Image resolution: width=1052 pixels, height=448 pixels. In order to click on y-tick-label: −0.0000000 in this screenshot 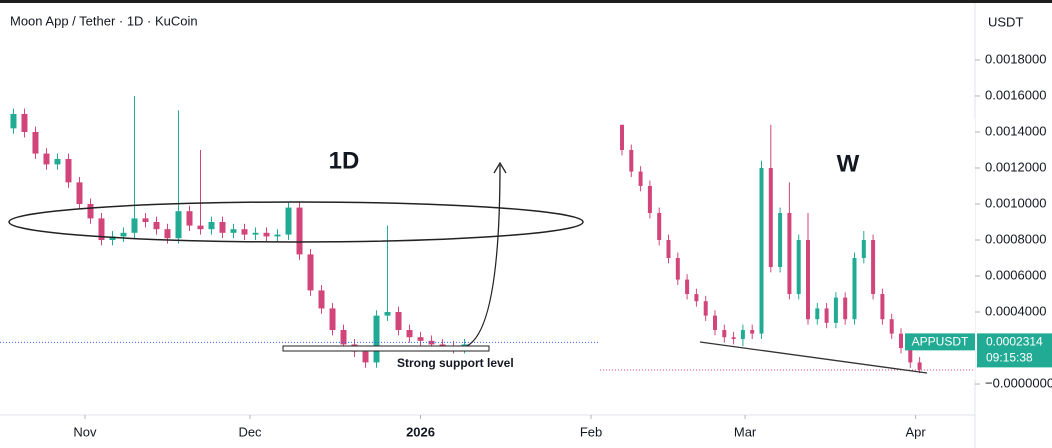, I will do `click(1018, 382)`.